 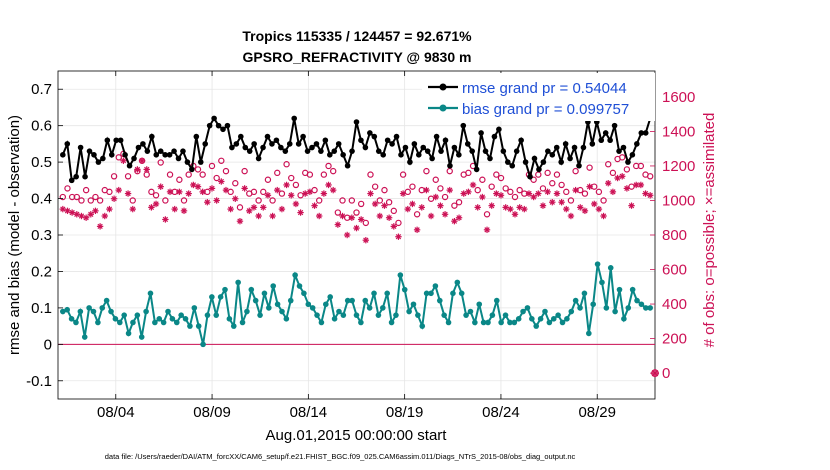 What do you see at coordinates (39, 381) in the screenshot?
I see `y-tick-label-left: -0.1` at bounding box center [39, 381].